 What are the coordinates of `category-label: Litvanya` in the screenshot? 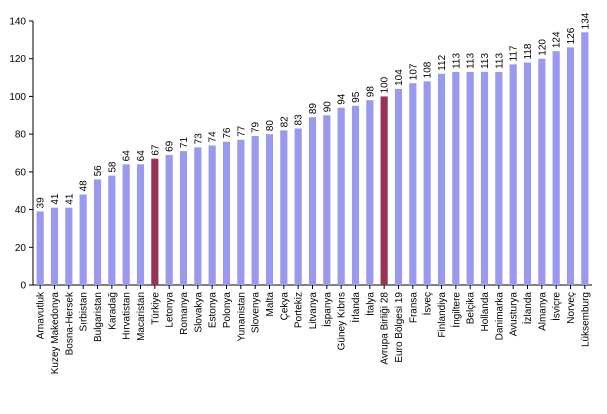 It's located at (313, 311).